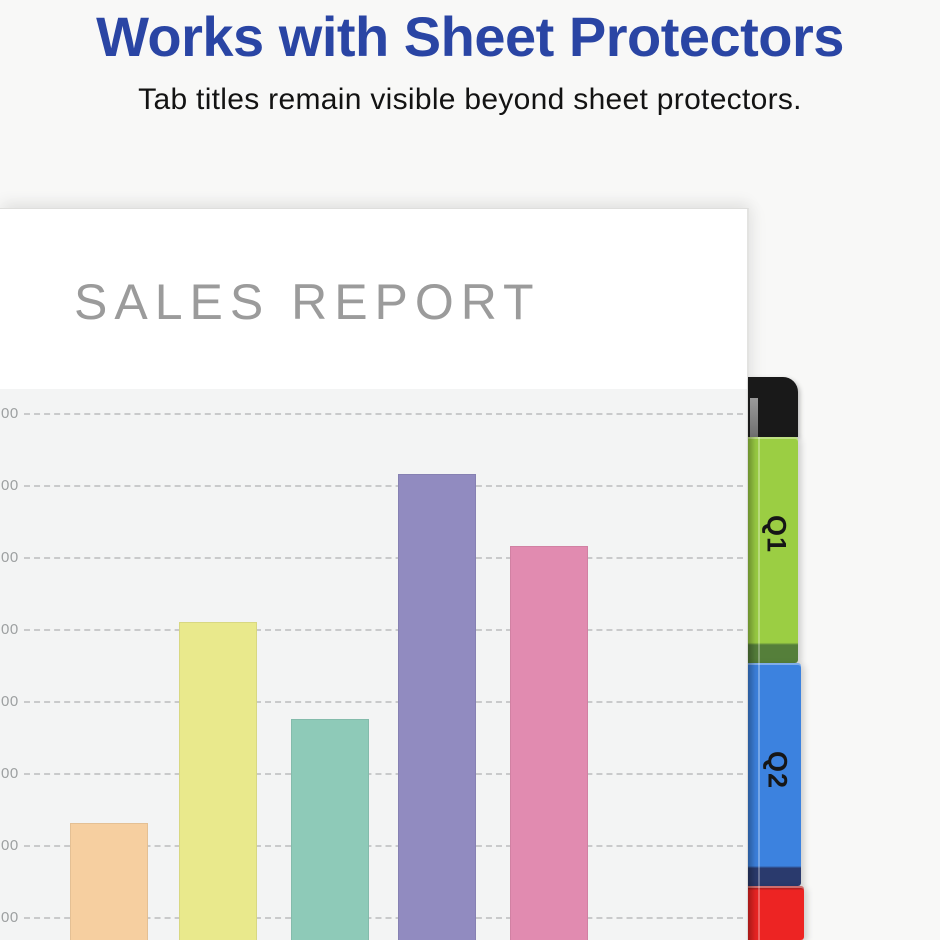 Image resolution: width=940 pixels, height=940 pixels. I want to click on tab-q2-label: Q2, so click(777, 770).